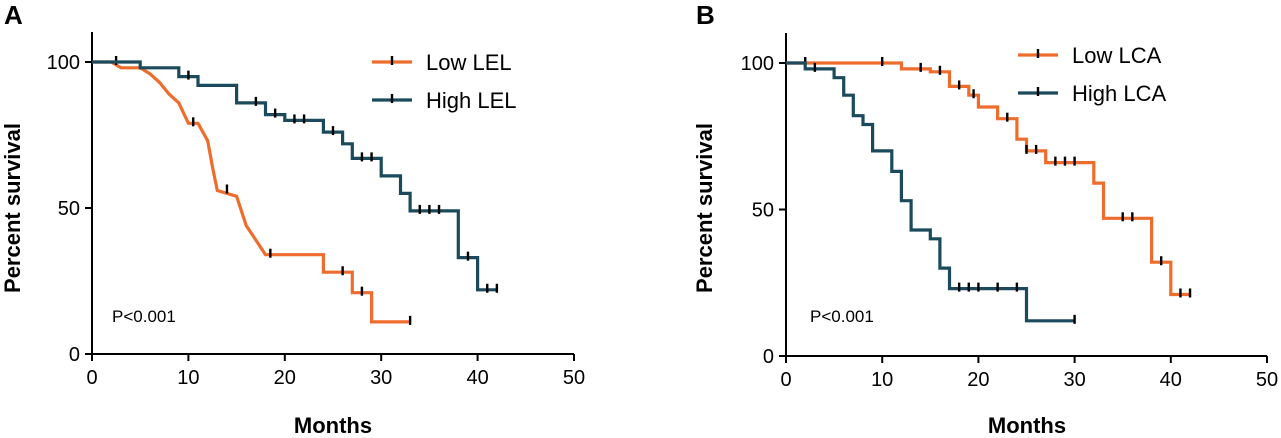 Image resolution: width=1281 pixels, height=438 pixels. I want to click on high-lca-legend-label: High LCA, so click(1119, 93).